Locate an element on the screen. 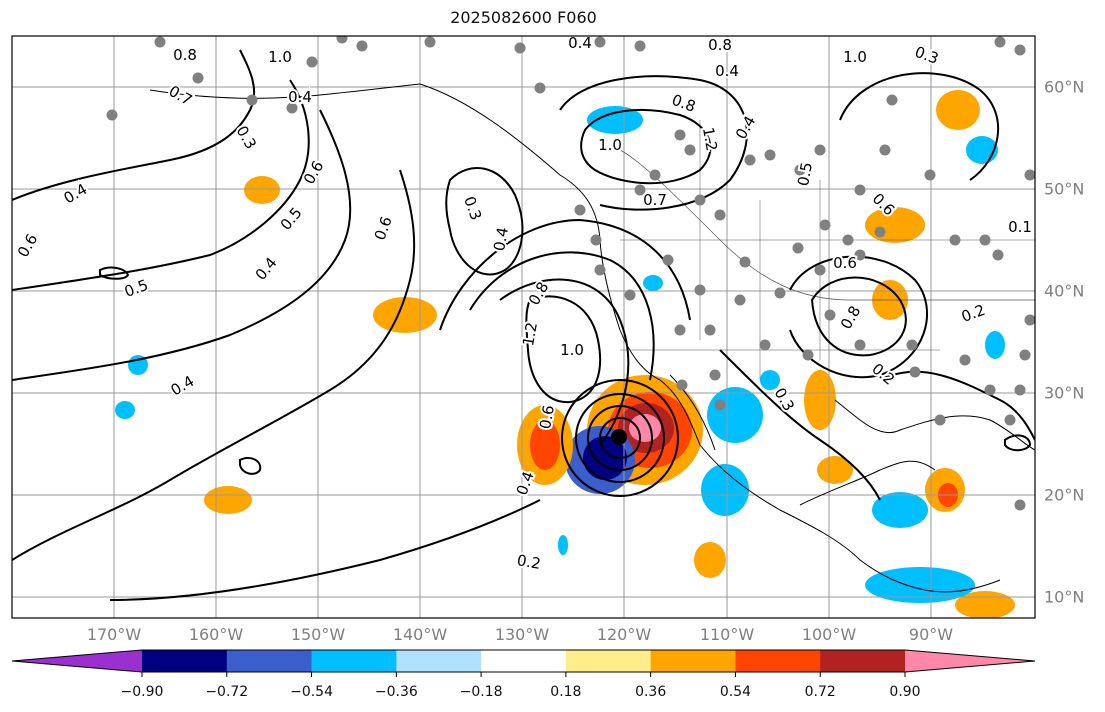  longitude-label: 150°W is located at coordinates (318, 634).